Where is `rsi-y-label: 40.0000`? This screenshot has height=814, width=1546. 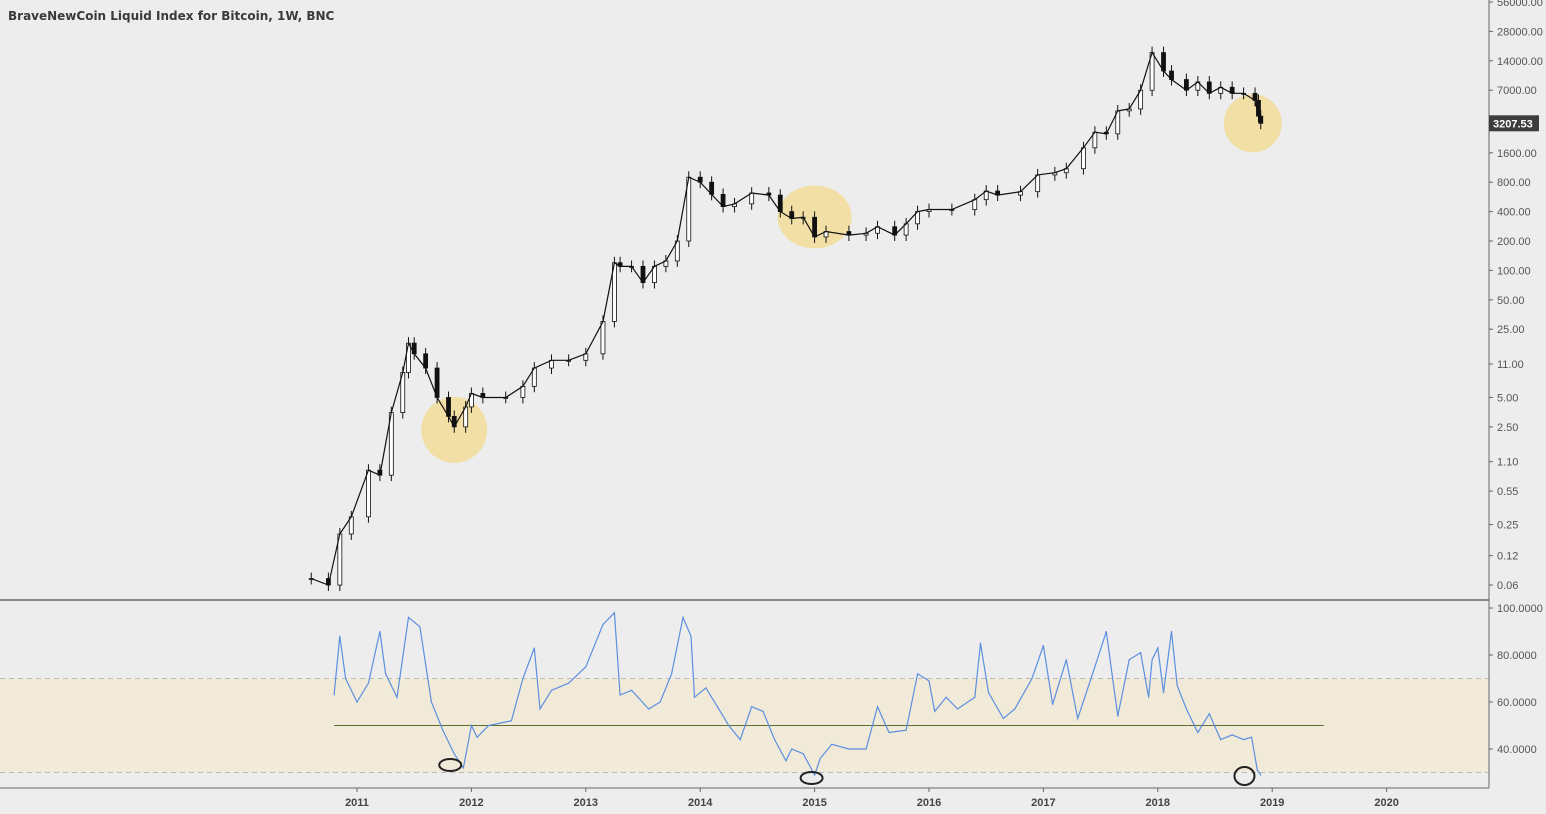
rsi-y-label: 40.0000 is located at coordinates (1517, 750).